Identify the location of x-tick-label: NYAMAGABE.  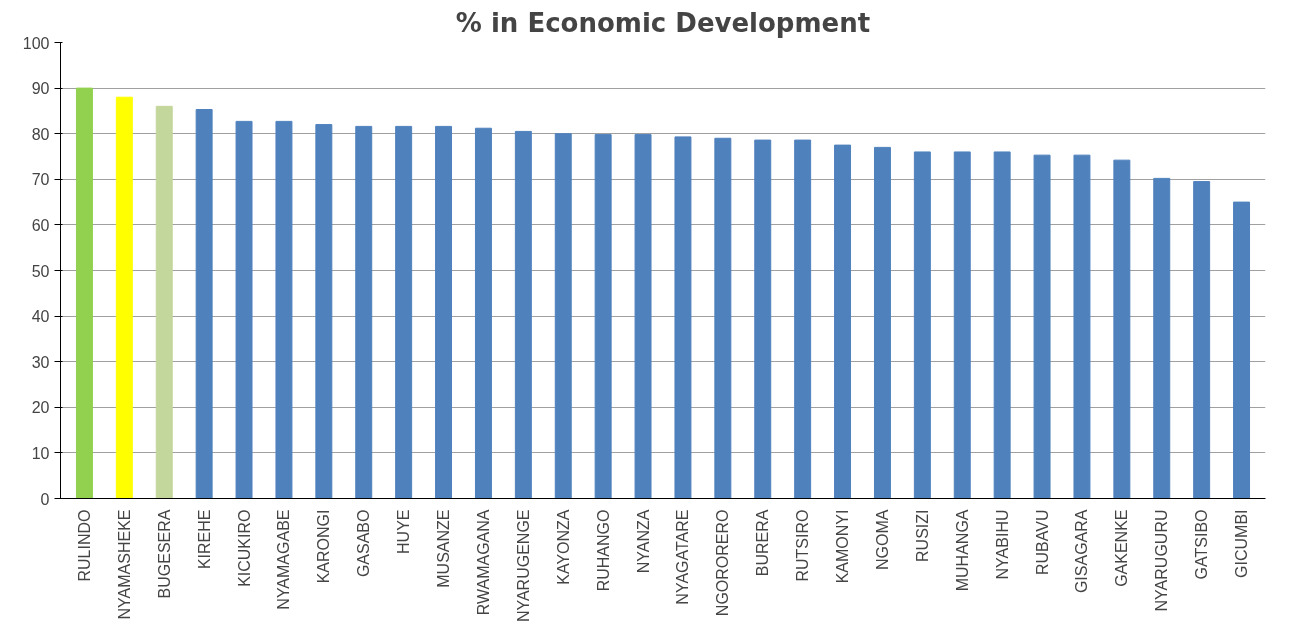
(284, 559).